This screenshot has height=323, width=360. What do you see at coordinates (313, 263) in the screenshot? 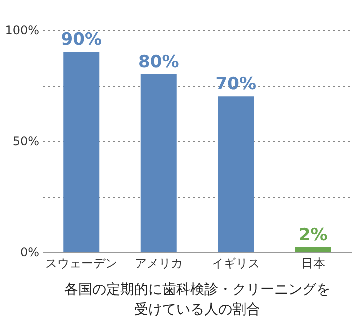
I see `x-tick-label: 日本` at bounding box center [313, 263].